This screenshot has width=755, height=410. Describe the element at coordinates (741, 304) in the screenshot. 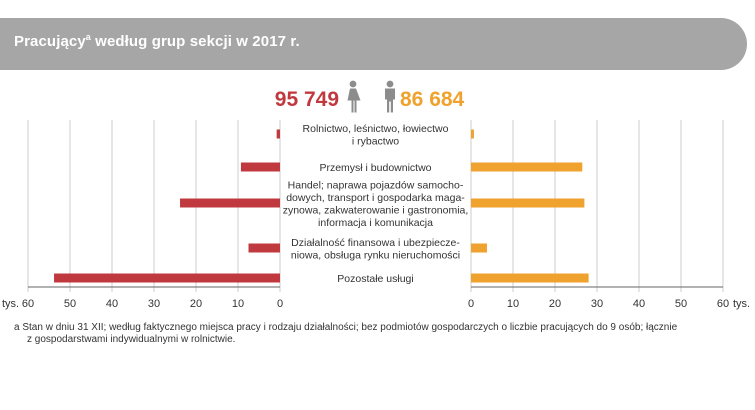

I see `unit-label-right: tys.` at that location.